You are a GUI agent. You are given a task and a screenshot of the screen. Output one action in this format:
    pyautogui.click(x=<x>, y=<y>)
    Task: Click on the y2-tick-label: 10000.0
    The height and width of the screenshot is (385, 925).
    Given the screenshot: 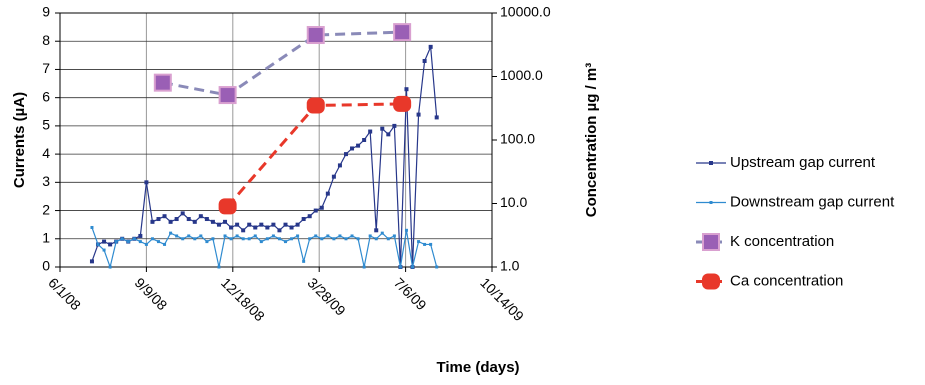 What is the action you would take?
    pyautogui.click(x=525, y=12)
    